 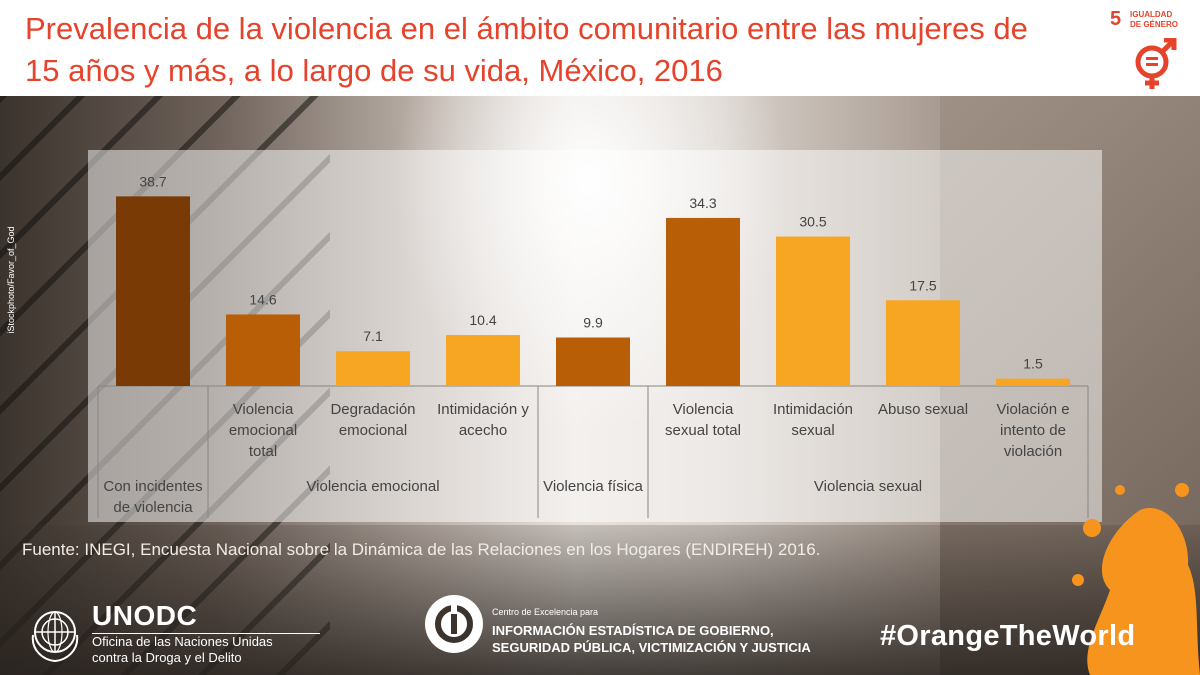 I want to click on value-label-5: 34.3, so click(x=702, y=203).